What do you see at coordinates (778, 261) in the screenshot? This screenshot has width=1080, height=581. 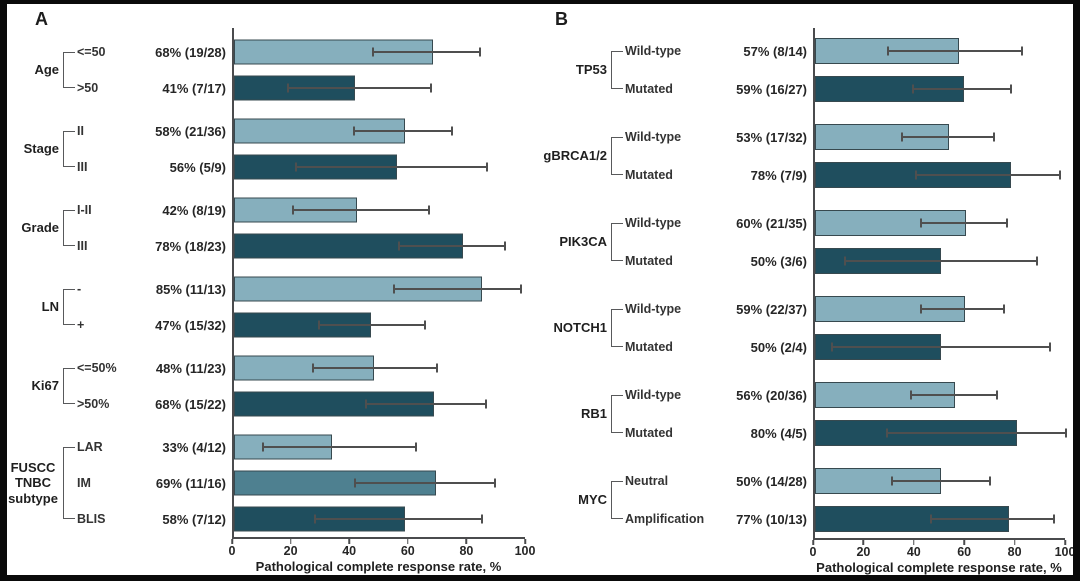 I see `row-value-label: 50% (3/6)` at bounding box center [778, 261].